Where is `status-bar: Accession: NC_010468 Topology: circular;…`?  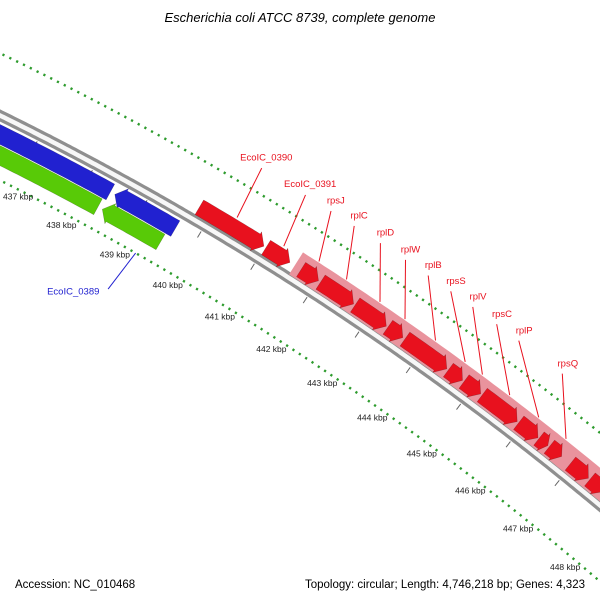
status-bar: Accession: NC_010468 Topology: circular;… is located at coordinates (300, 585).